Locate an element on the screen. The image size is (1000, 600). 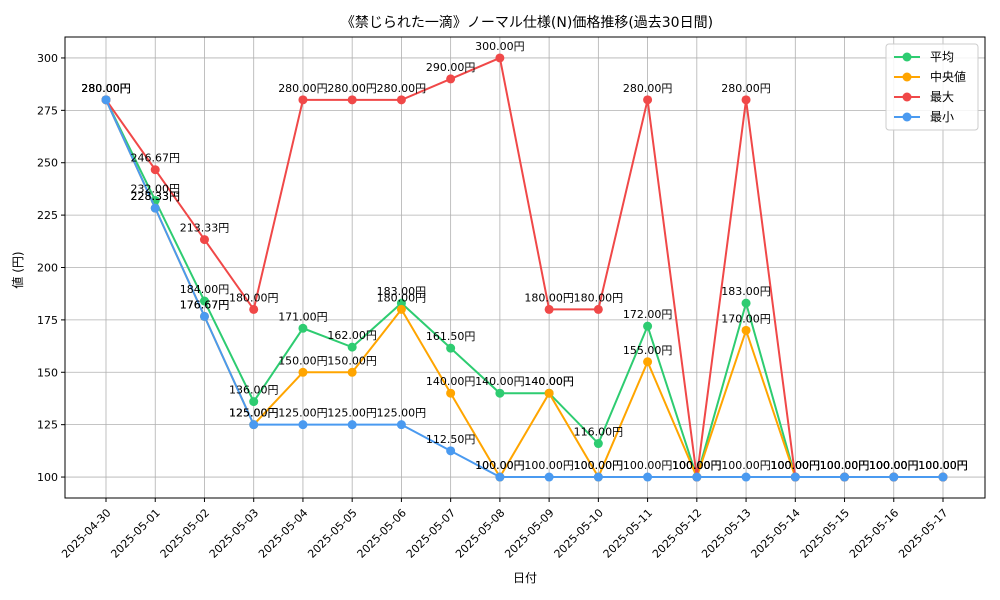
y-tick-label: 300 is located at coordinates (47, 58).